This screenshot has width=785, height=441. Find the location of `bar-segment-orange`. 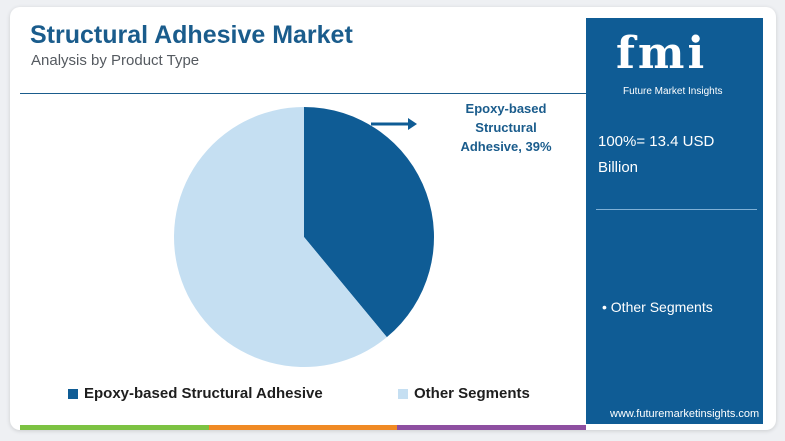

bar-segment-orange is located at coordinates (303, 427).